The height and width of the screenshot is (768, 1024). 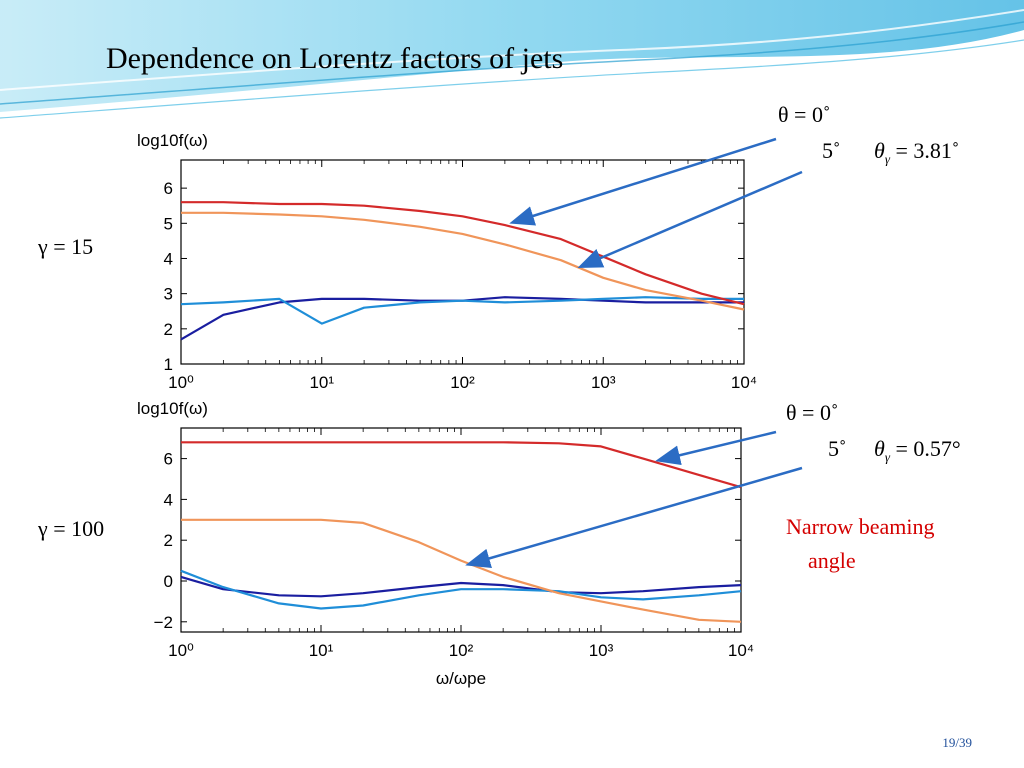 What do you see at coordinates (163, 622) in the screenshot?
I see `y-tick-label: −2` at bounding box center [163, 622].